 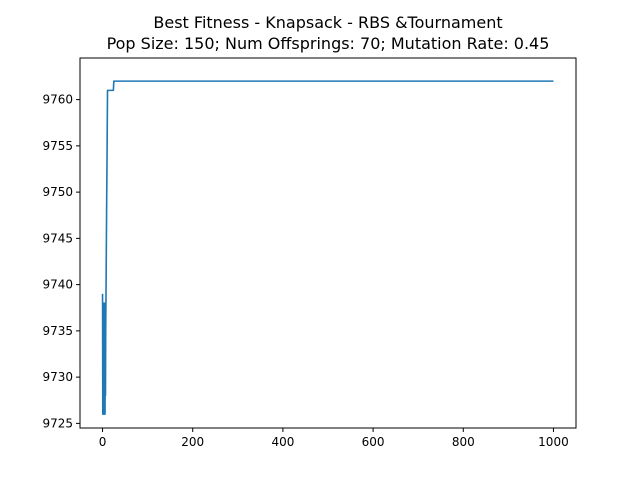 I want to click on y-tick-label-7: 9760, so click(x=57, y=100).